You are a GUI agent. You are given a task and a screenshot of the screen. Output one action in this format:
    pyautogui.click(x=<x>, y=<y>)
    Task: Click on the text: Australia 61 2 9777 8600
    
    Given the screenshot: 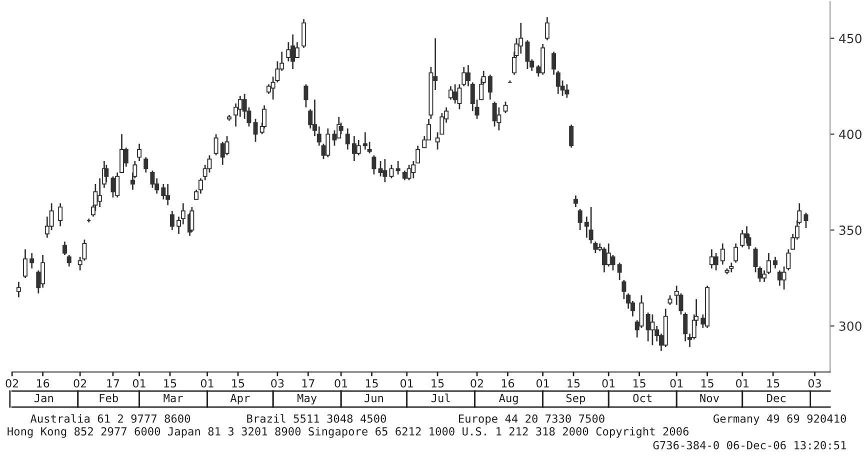 What is the action you would take?
    pyautogui.click(x=110, y=418)
    